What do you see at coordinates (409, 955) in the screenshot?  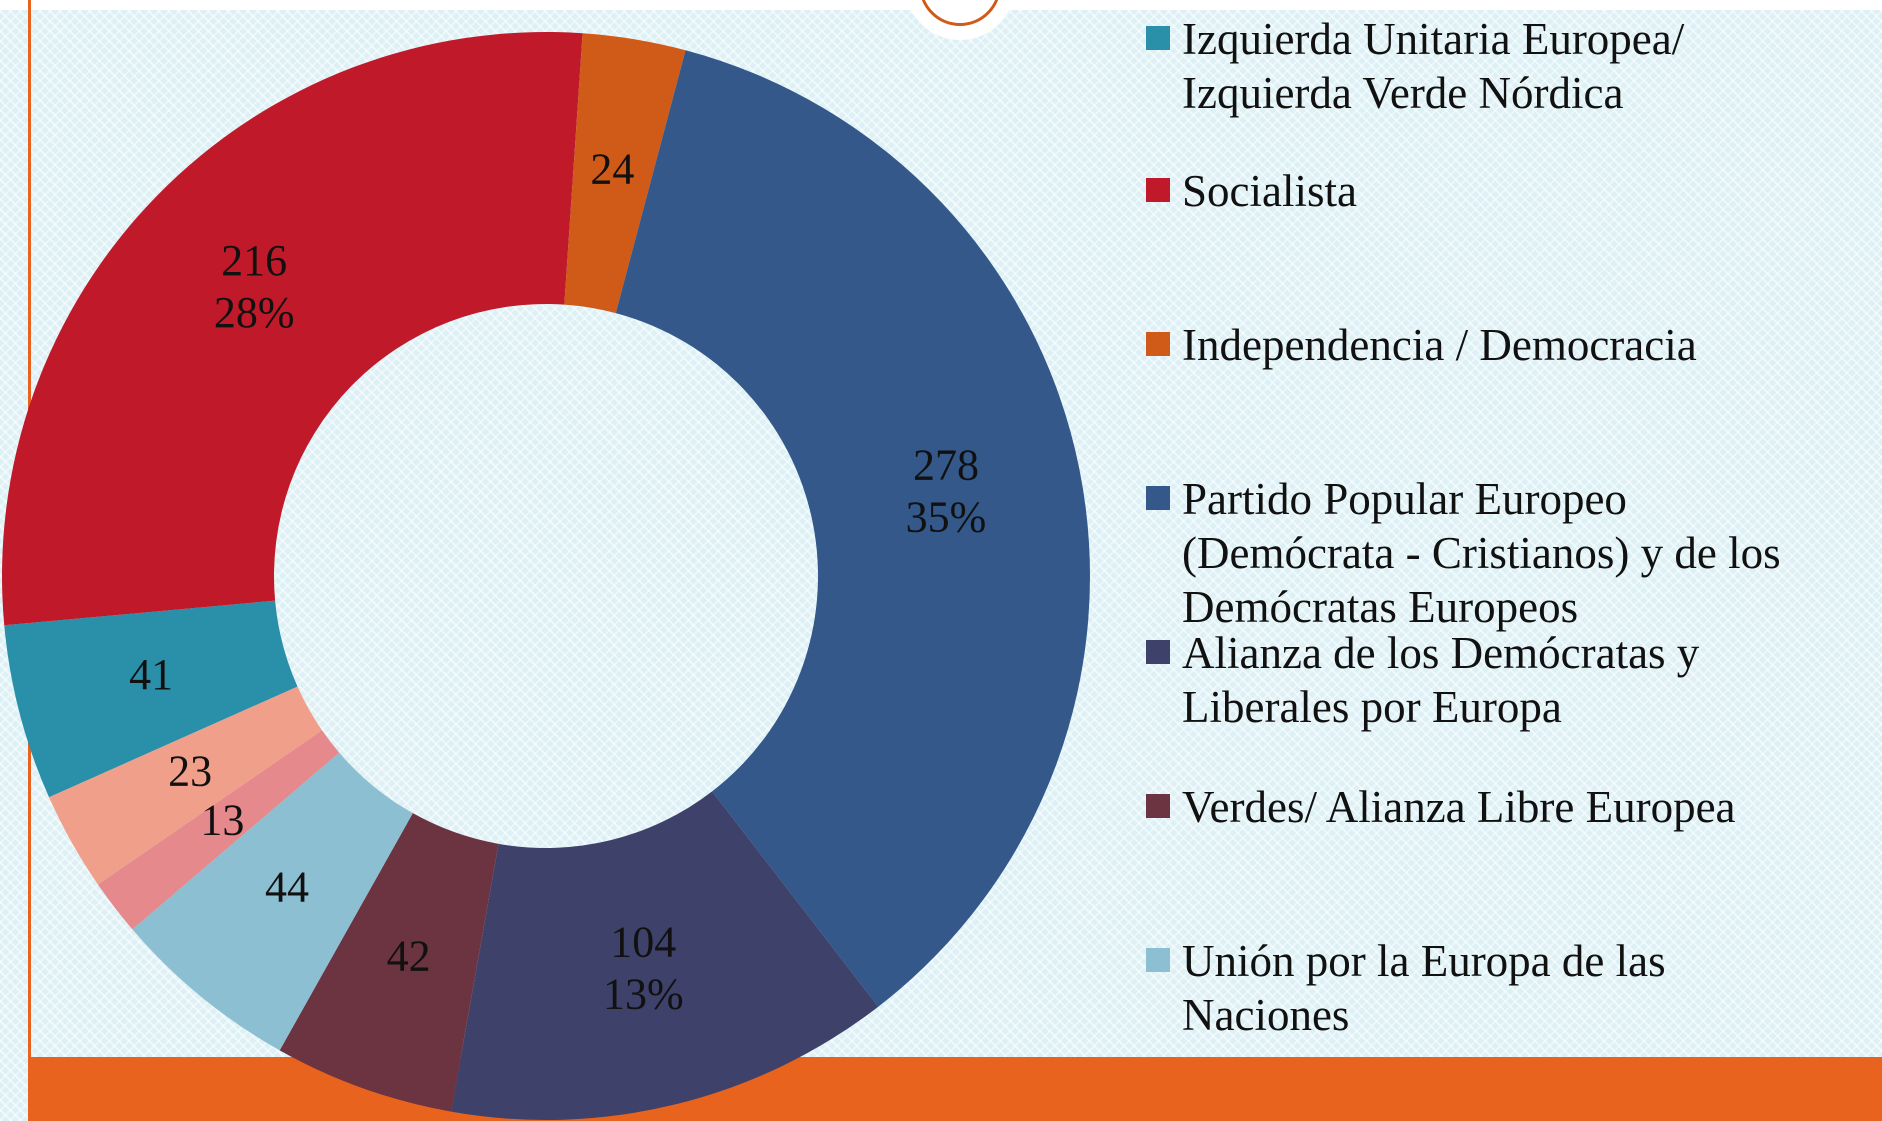 I see `data-label: 42` at bounding box center [409, 955].